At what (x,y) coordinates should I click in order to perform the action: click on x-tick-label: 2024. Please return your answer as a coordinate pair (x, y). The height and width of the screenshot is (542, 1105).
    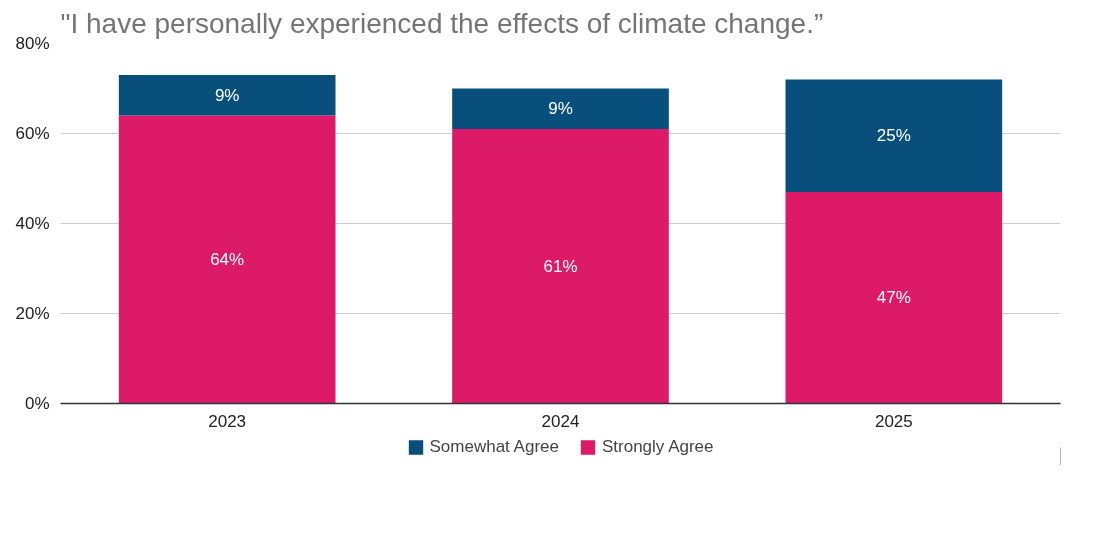
    Looking at the image, I should click on (560, 421).